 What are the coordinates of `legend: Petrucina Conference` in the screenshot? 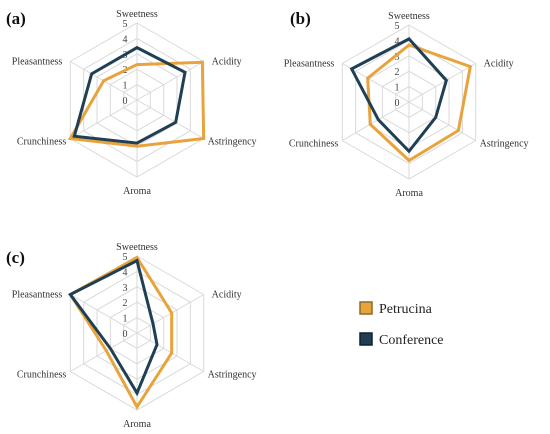 It's located at (401, 324).